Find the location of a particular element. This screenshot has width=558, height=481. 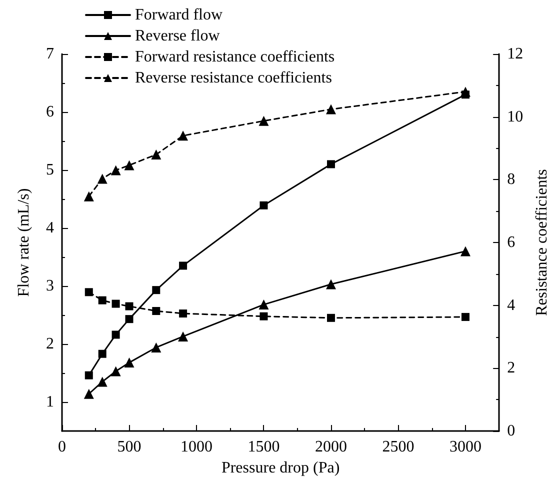

y-tick-label: 7 is located at coordinates (50, 54).